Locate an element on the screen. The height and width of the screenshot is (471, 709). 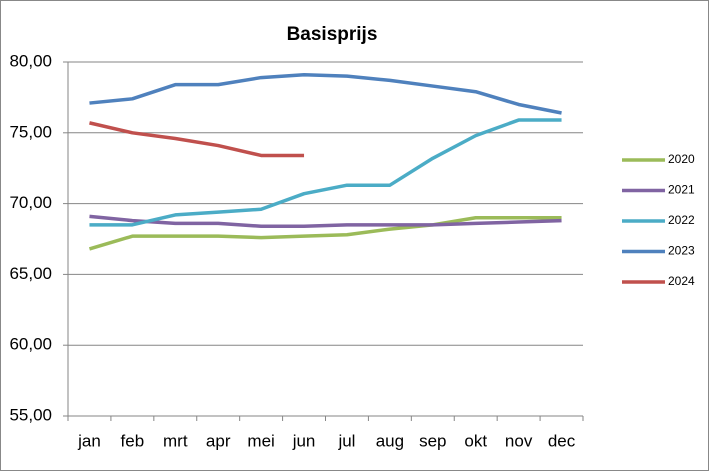
chart-title: Basisprijs is located at coordinates (332, 34).